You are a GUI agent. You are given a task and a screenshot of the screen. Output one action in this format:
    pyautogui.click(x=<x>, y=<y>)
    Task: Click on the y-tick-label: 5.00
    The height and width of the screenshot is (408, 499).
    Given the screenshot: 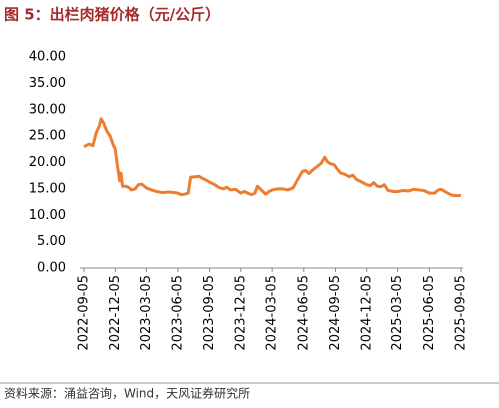 What is the action you would take?
    pyautogui.click(x=51, y=241)
    